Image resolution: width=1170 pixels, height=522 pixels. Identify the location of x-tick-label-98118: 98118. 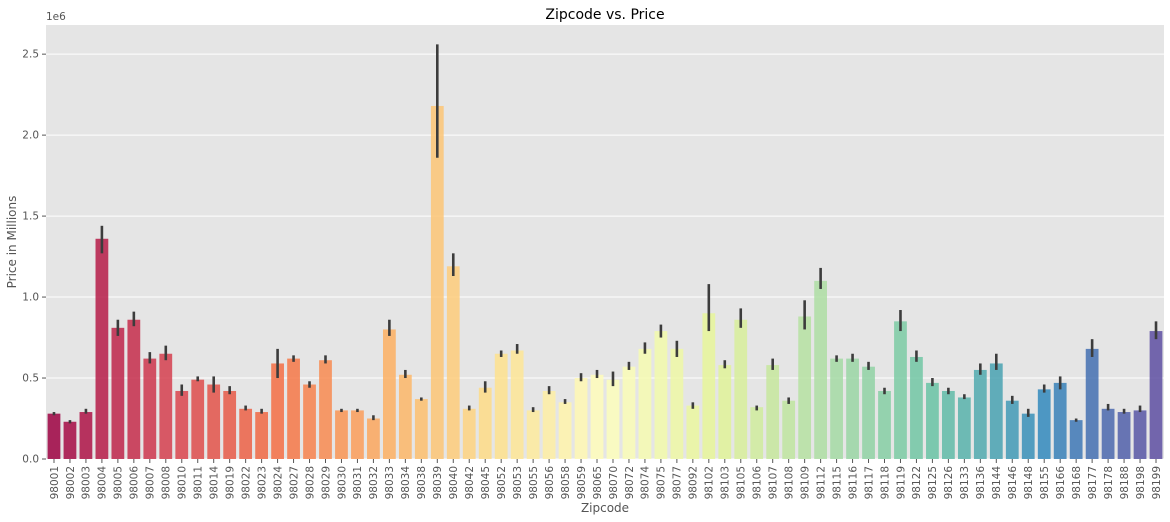
(885, 482).